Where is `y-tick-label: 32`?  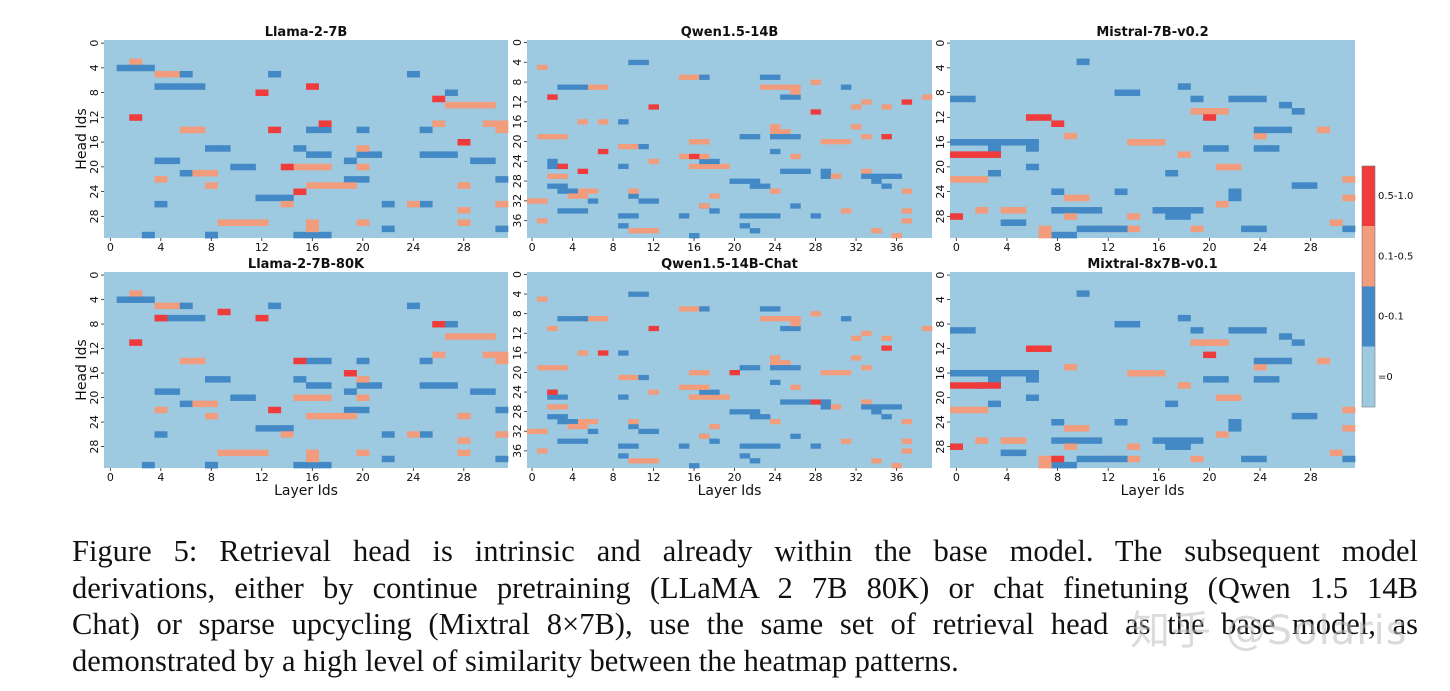
y-tick-label: 32 is located at coordinates (517, 431).